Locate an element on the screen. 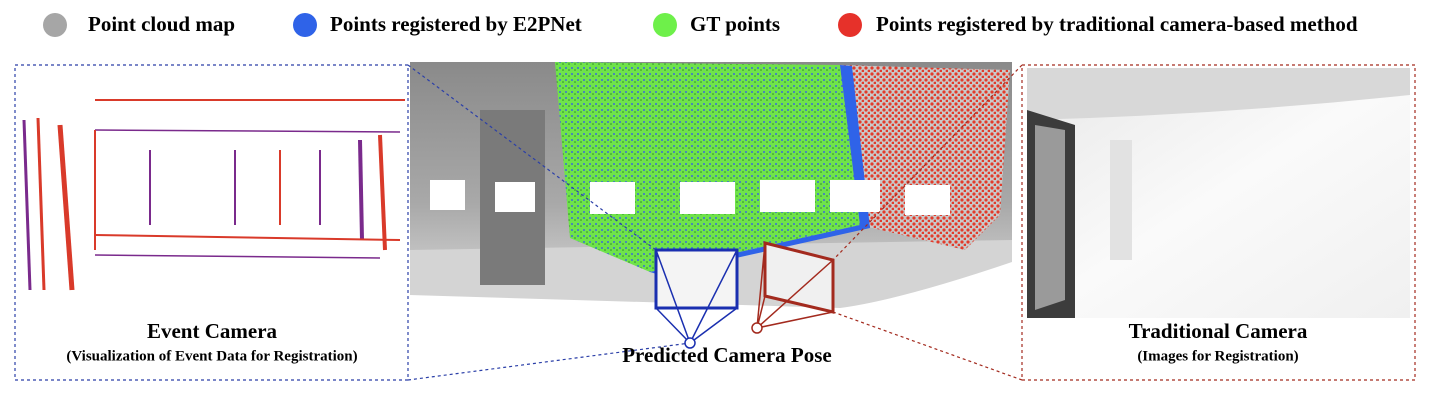 The image size is (1442, 408). event-visualization is located at coordinates (213, 195).